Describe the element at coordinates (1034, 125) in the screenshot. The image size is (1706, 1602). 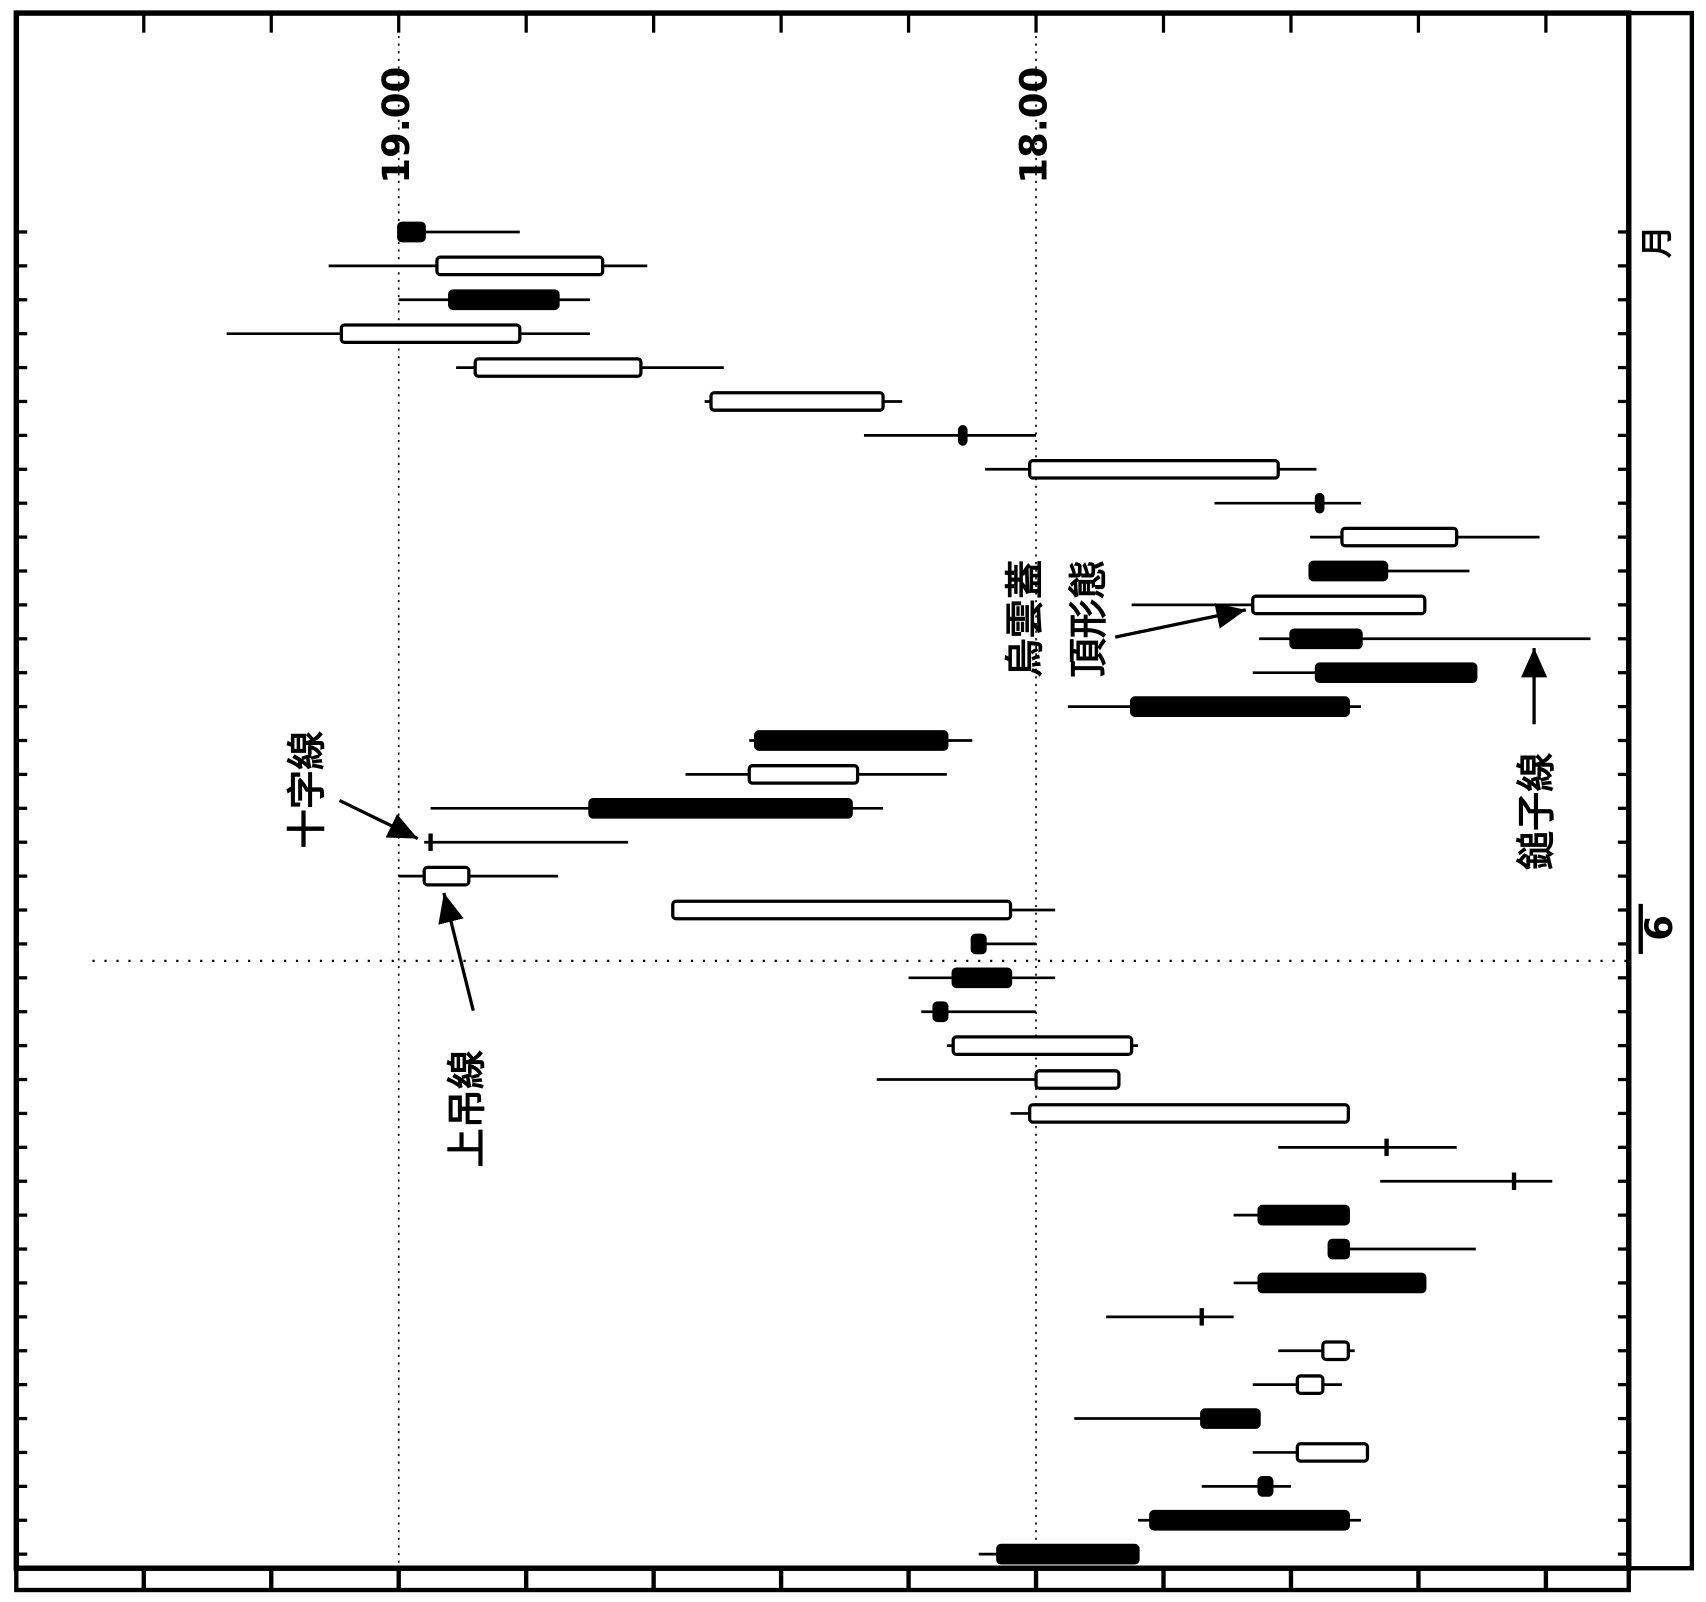
I see `x-tick-label: 18.00` at that location.